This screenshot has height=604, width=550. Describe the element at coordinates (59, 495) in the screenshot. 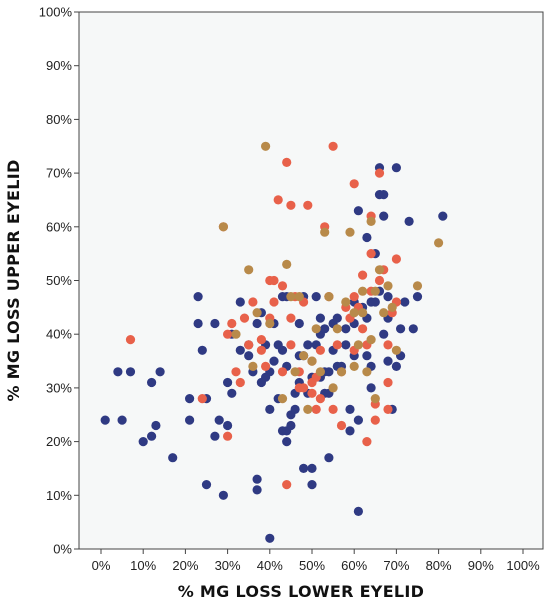

I see `y-tick-label: 10%` at that location.